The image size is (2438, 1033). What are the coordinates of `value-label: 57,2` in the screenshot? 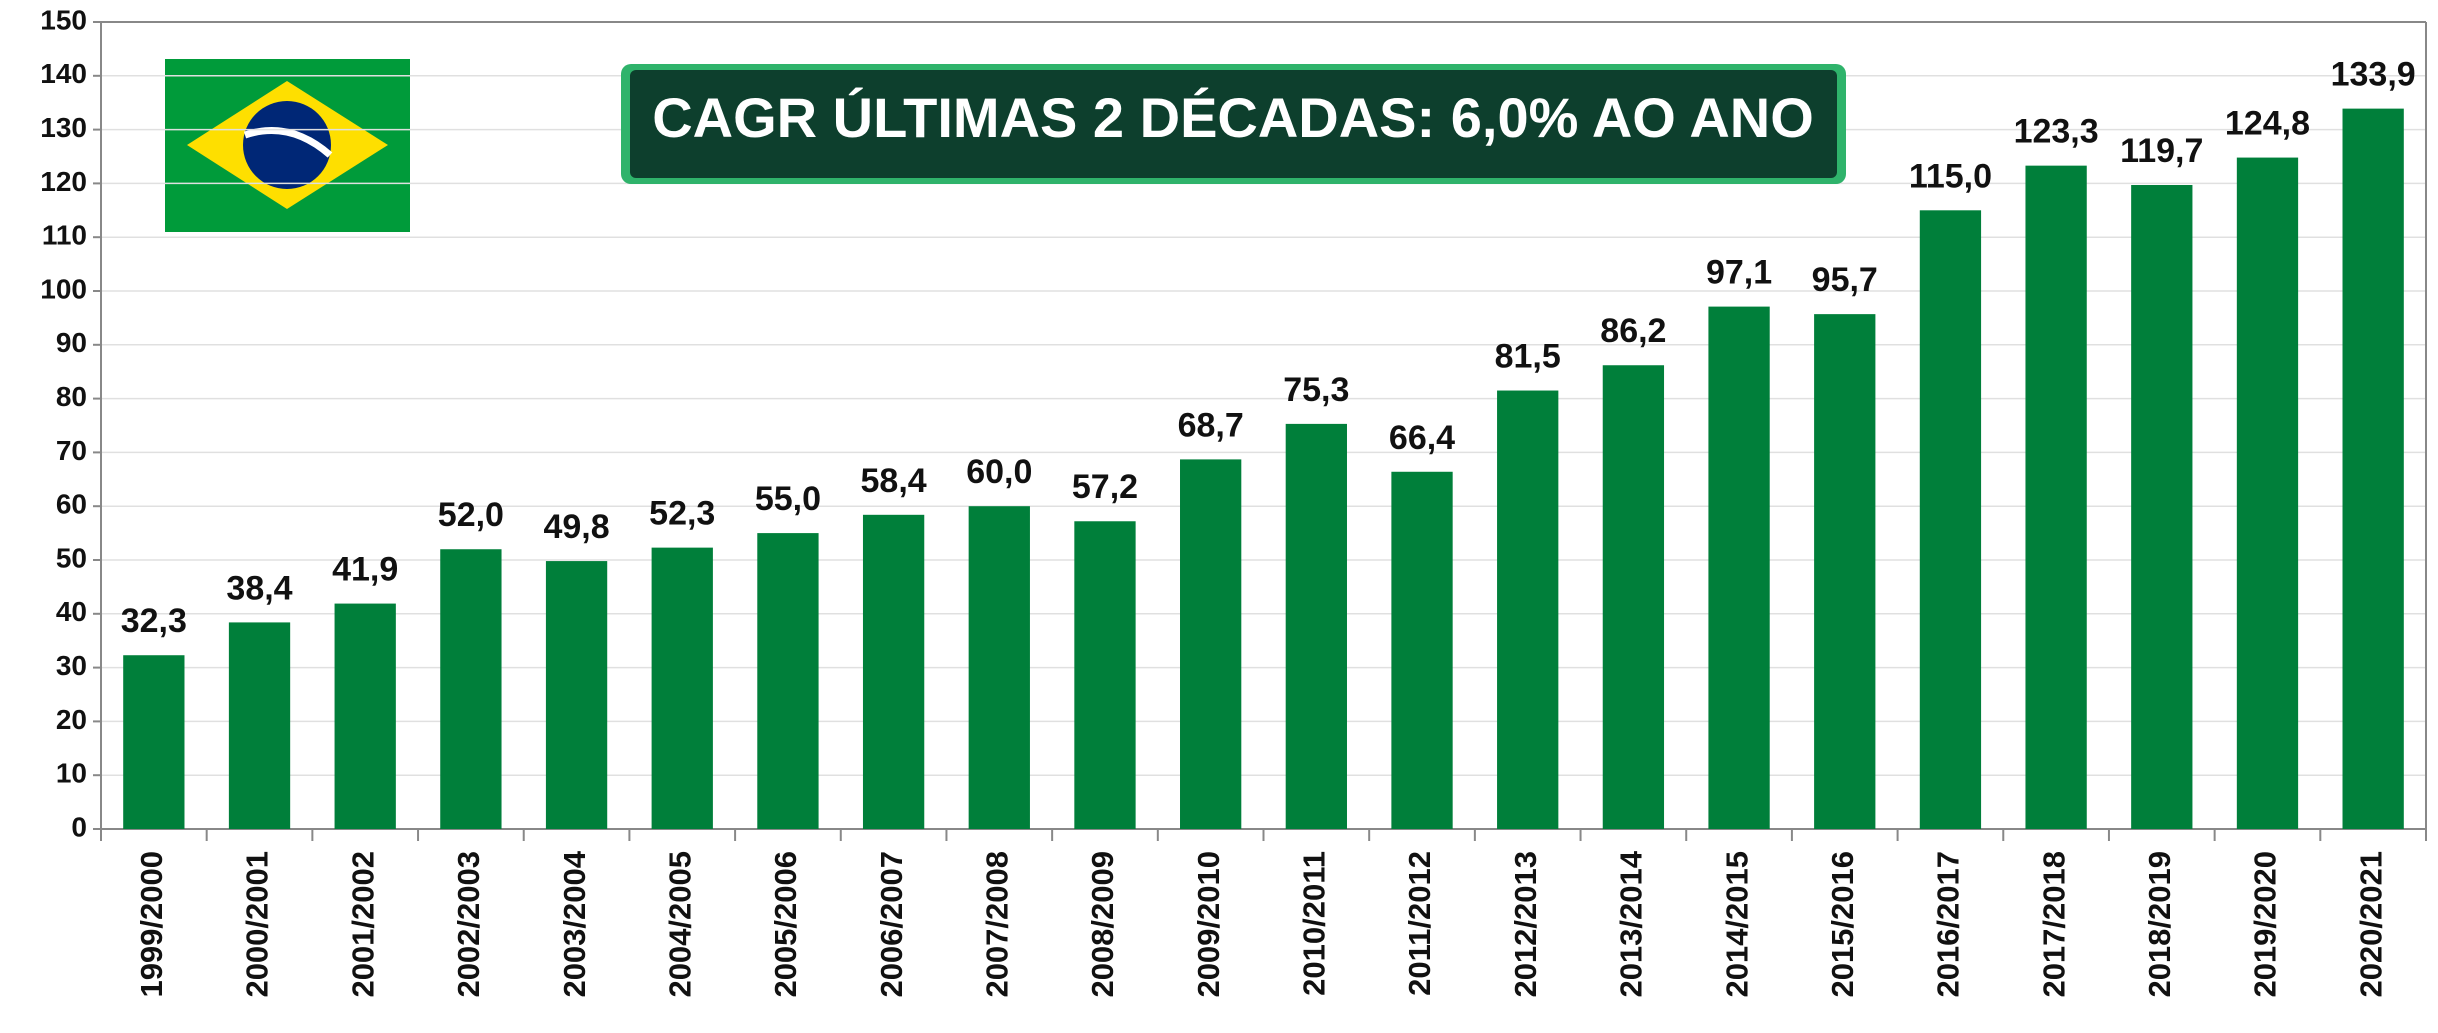 It's located at (1105, 487).